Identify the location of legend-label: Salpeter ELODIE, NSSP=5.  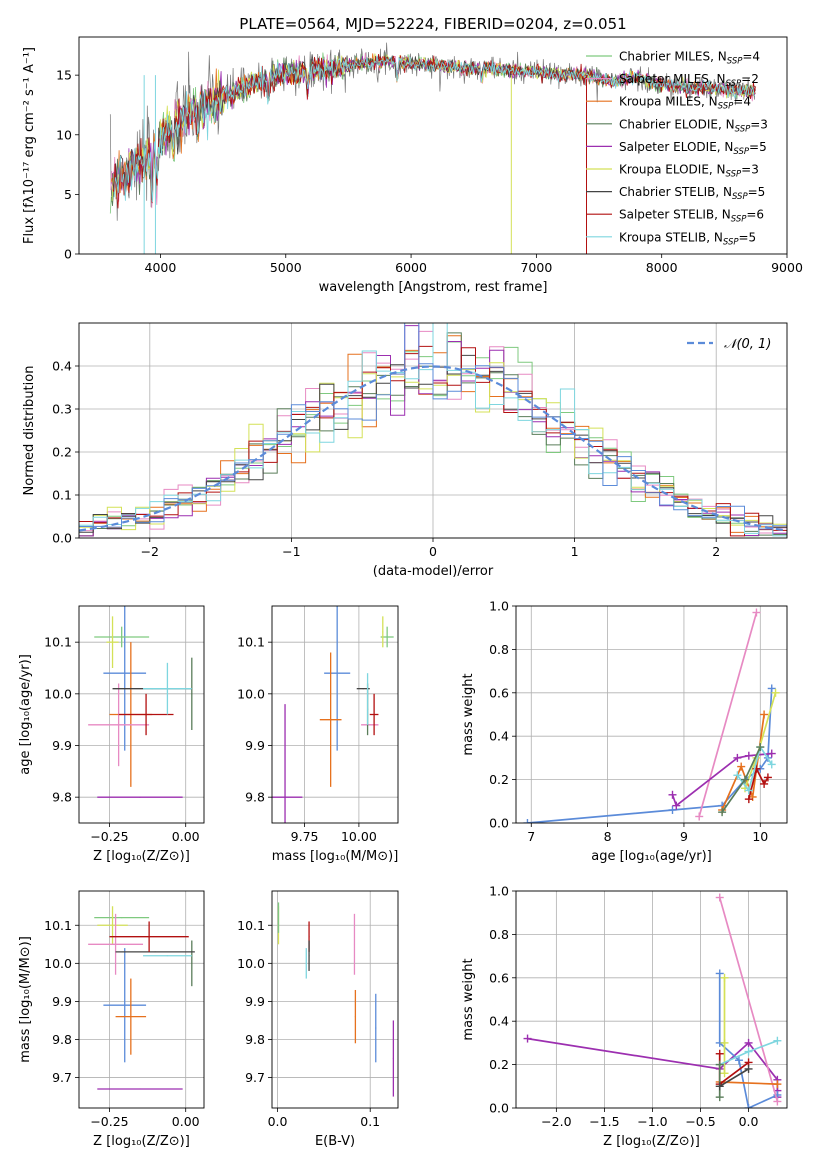
(693, 148).